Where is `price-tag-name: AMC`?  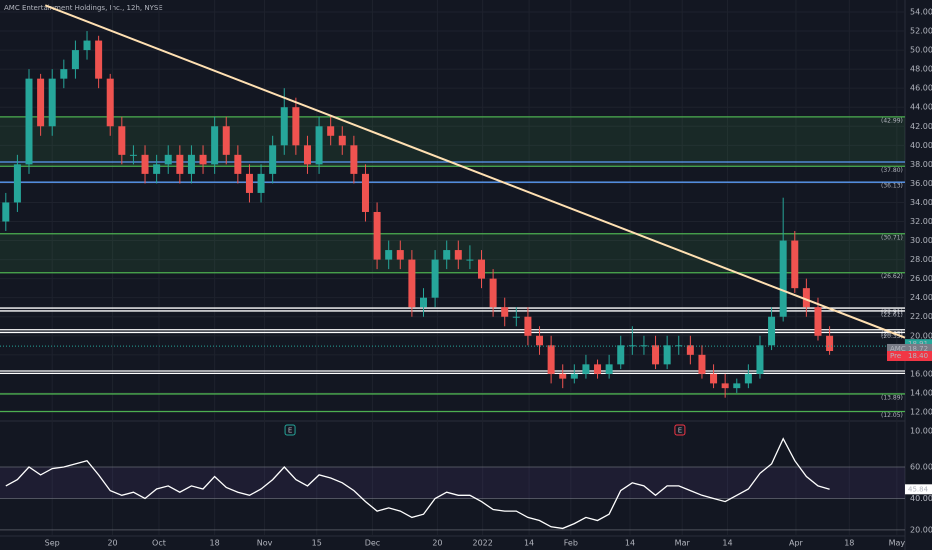 price-tag-name: AMC is located at coordinates (898, 349).